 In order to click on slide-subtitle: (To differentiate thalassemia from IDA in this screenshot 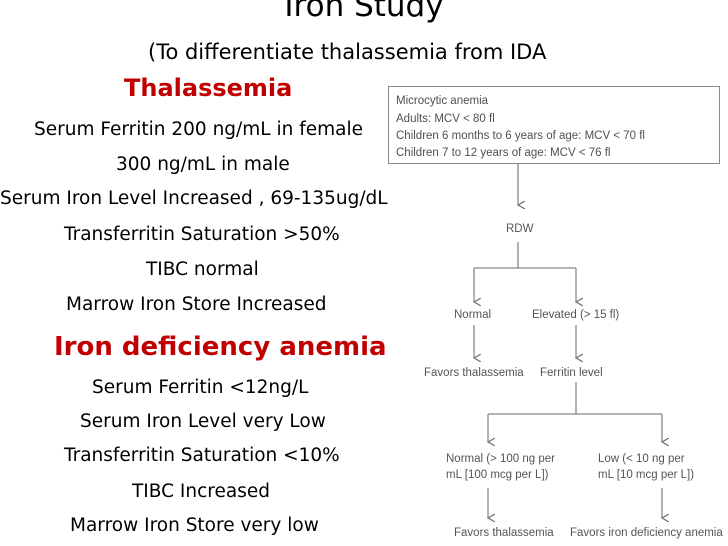, I will do `click(347, 52)`.